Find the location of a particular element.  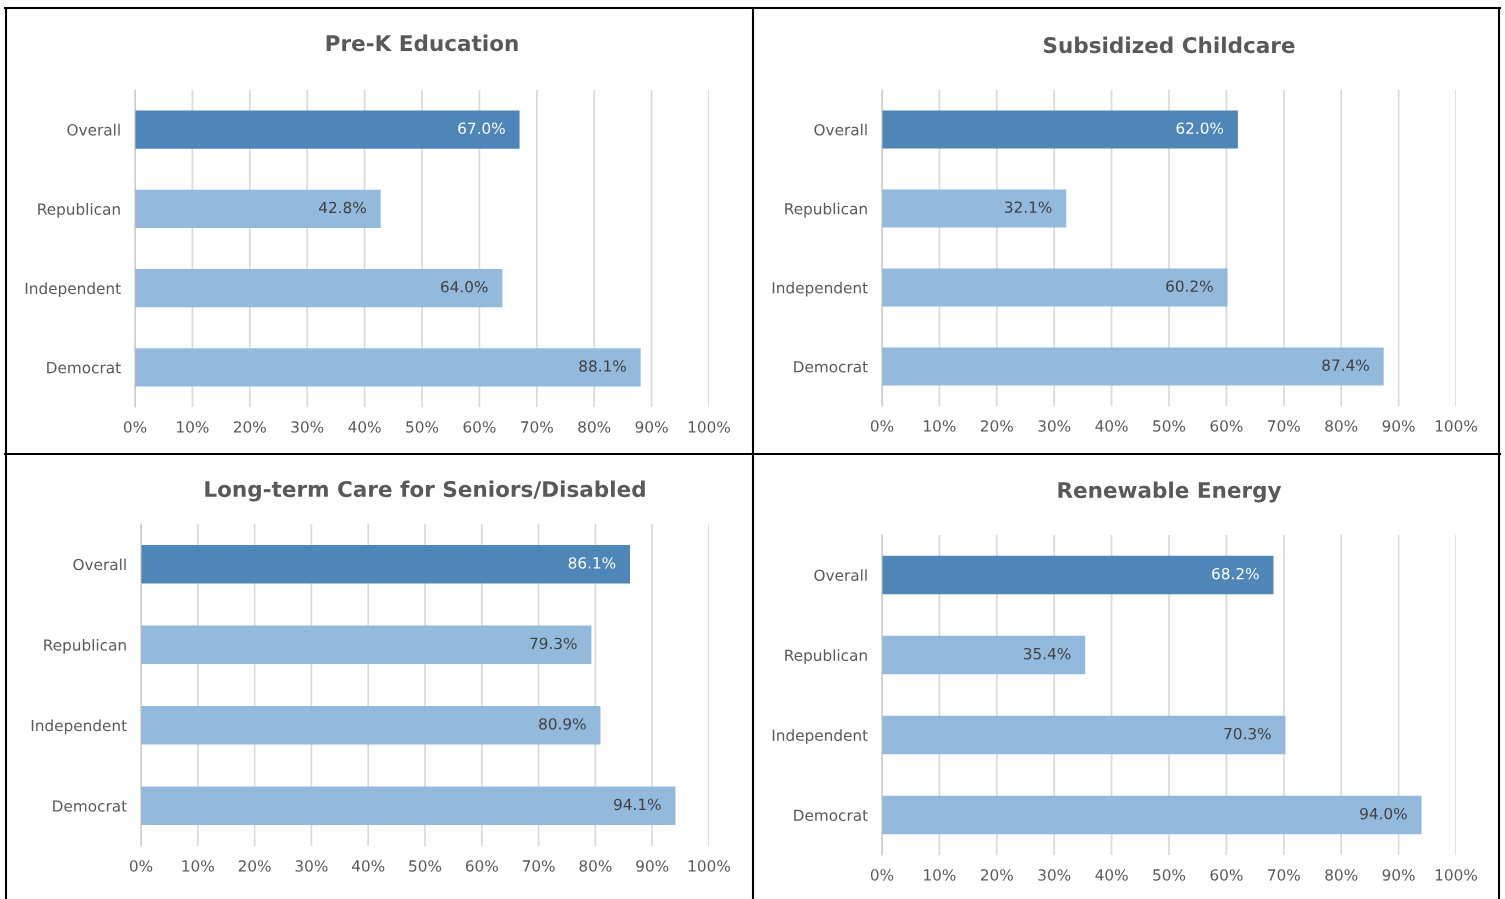

data-label: 68.2% is located at coordinates (1235, 573).